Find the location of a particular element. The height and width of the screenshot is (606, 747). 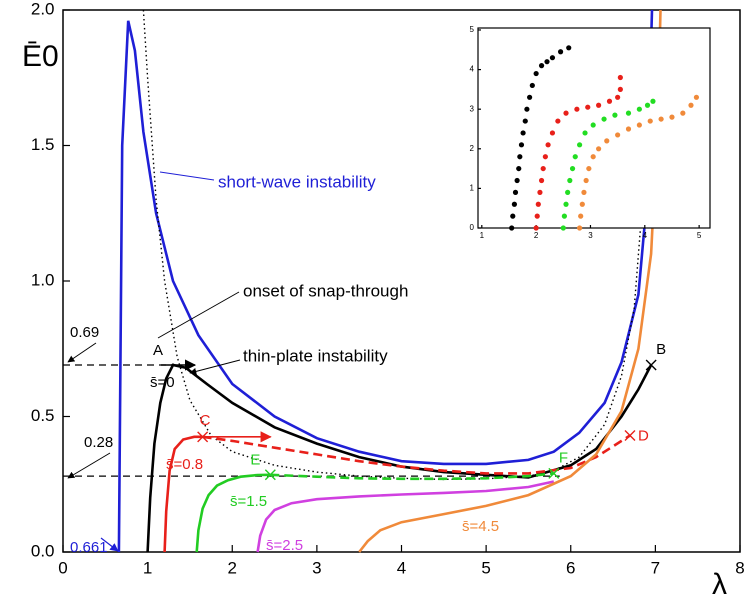

series-label: s̄=2.5 is located at coordinates (284, 545).